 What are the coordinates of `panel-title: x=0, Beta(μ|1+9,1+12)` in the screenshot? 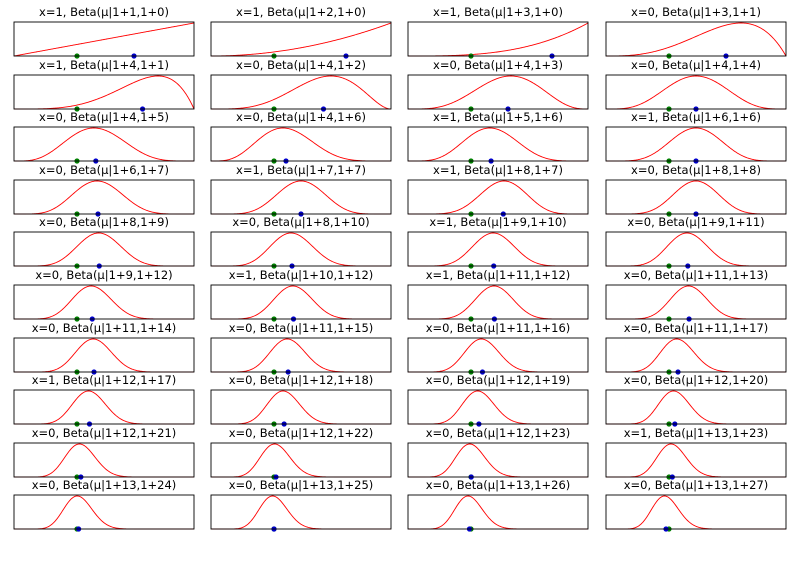 It's located at (104, 275).